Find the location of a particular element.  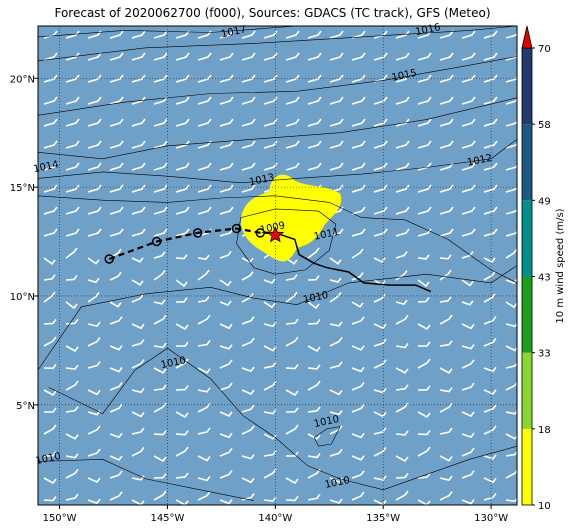

colorbar-label: 10 m wind speed (m/s) is located at coordinates (560, 265).